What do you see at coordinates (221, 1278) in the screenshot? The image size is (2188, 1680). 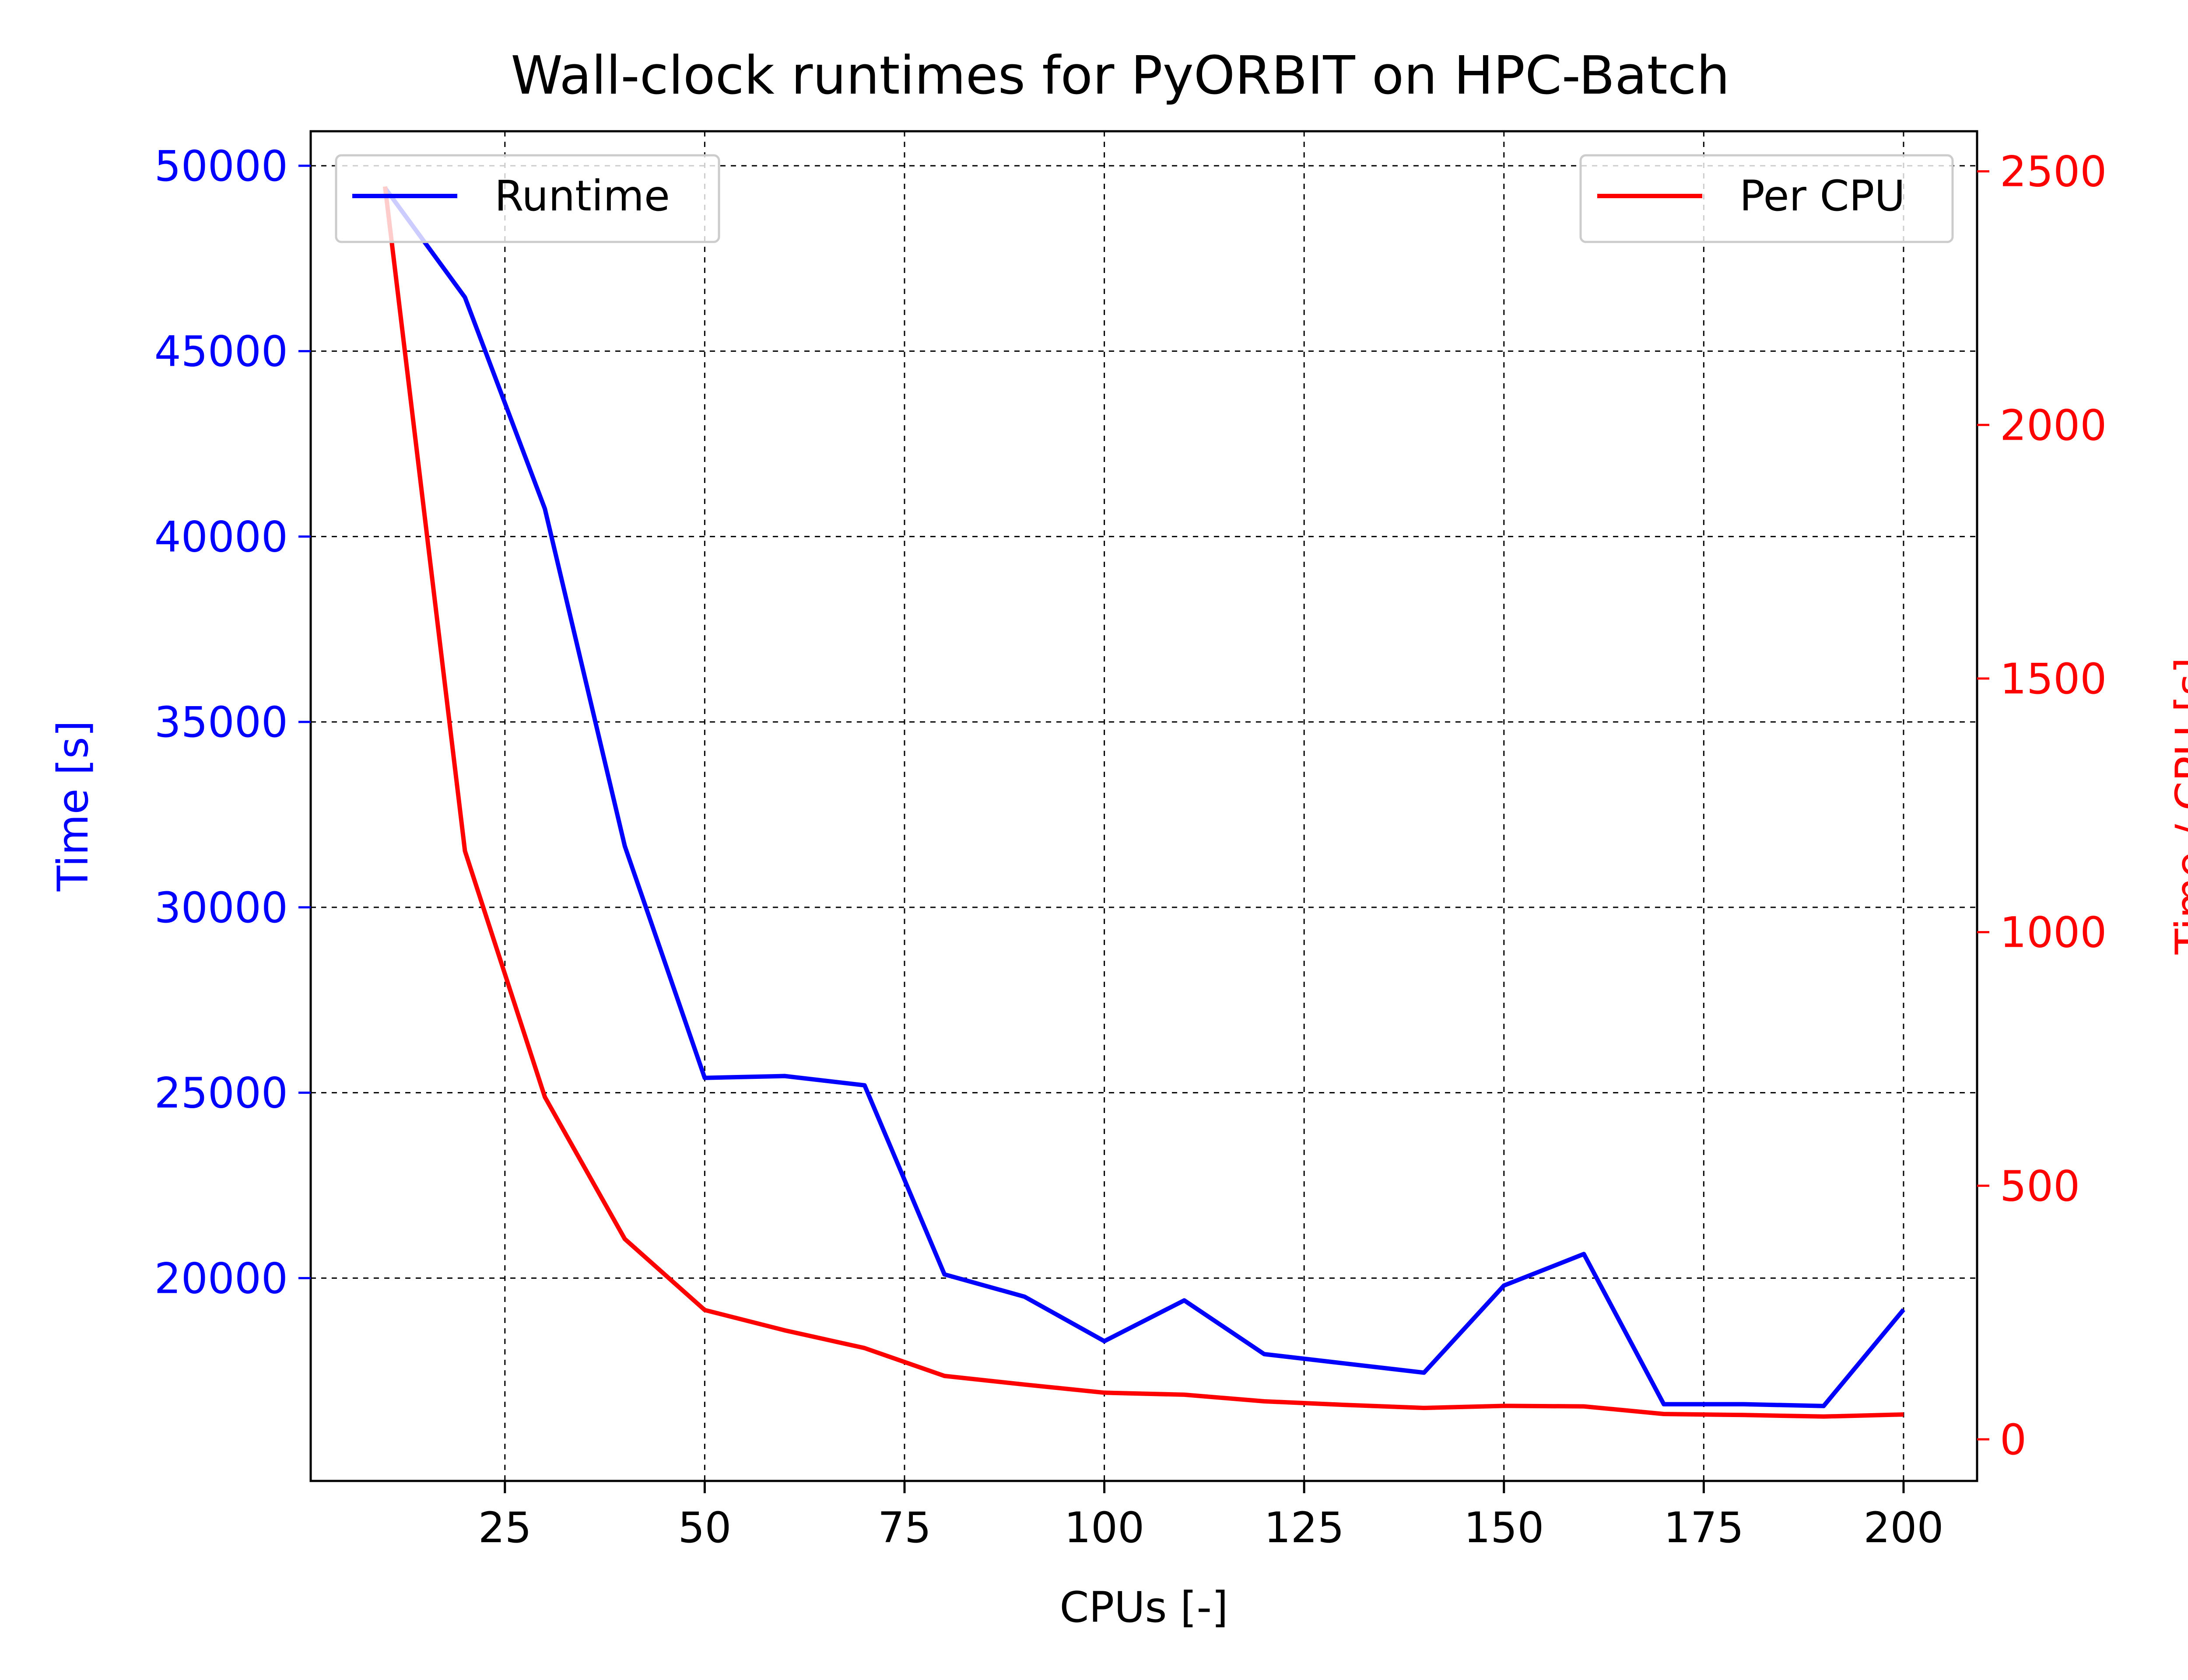 I see `y-tick-label-left: 20000` at bounding box center [221, 1278].